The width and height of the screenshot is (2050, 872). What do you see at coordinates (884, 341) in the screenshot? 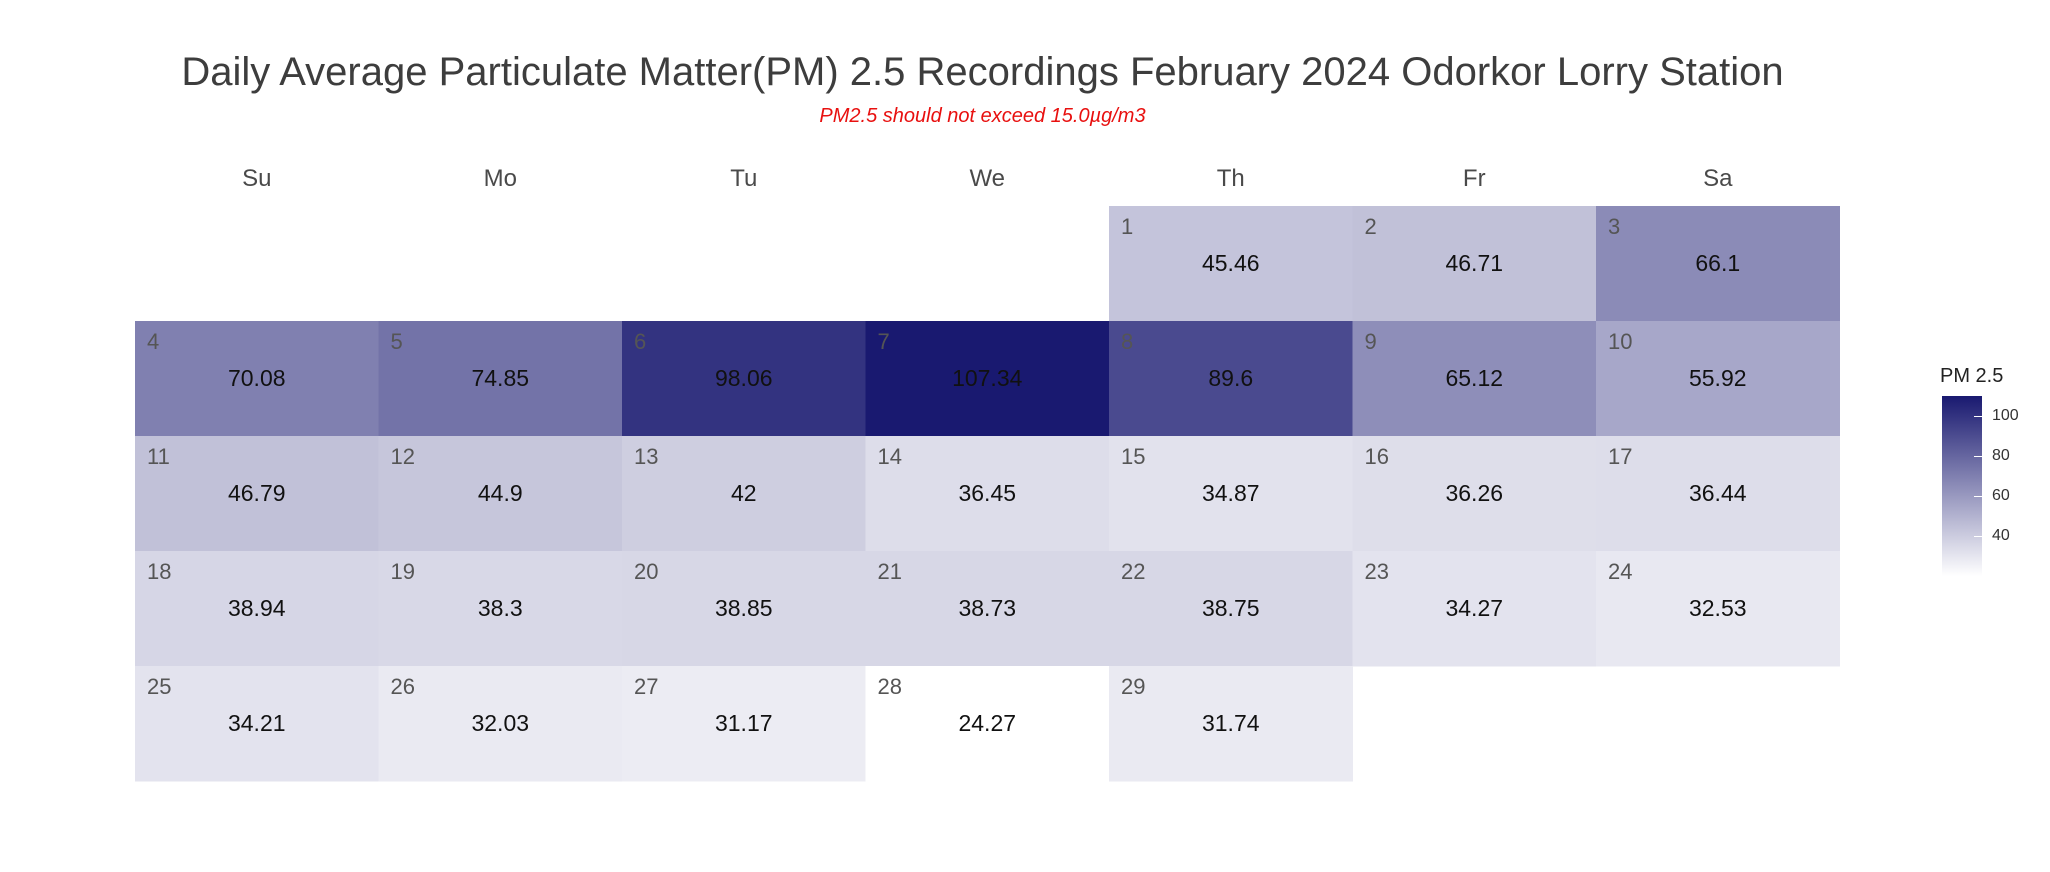
I see `day-number: 7` at bounding box center [884, 341].